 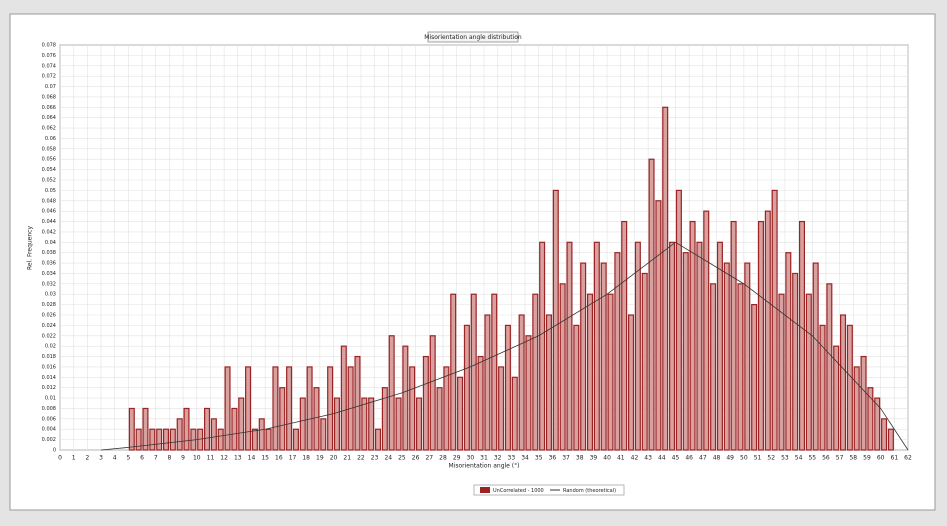 What do you see at coordinates (49, 56) in the screenshot?
I see `y-tick-label: 0.076` at bounding box center [49, 56].